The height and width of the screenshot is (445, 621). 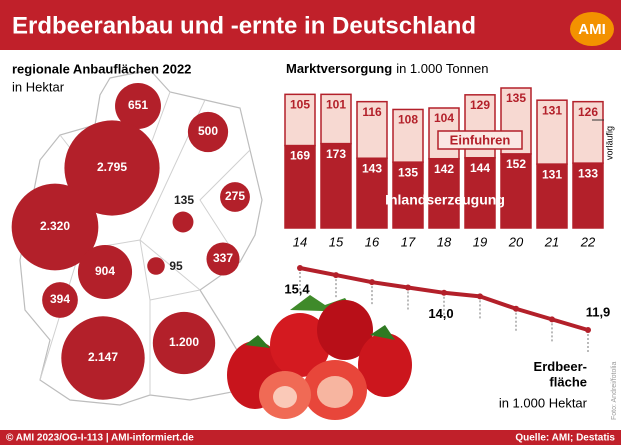 I want to click on bar-value: 173, so click(x=336, y=154).